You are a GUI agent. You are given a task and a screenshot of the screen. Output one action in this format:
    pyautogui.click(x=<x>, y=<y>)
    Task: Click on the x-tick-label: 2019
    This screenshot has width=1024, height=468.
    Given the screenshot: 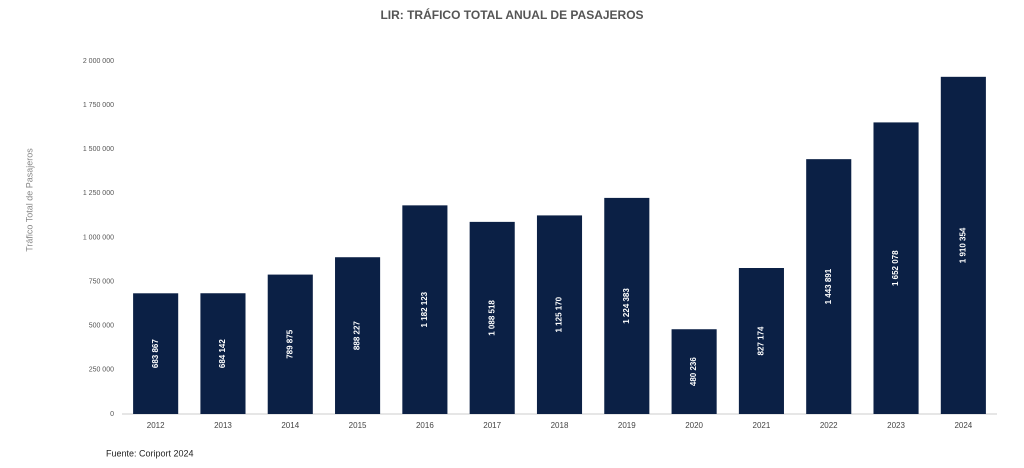 What is the action you would take?
    pyautogui.click(x=627, y=425)
    